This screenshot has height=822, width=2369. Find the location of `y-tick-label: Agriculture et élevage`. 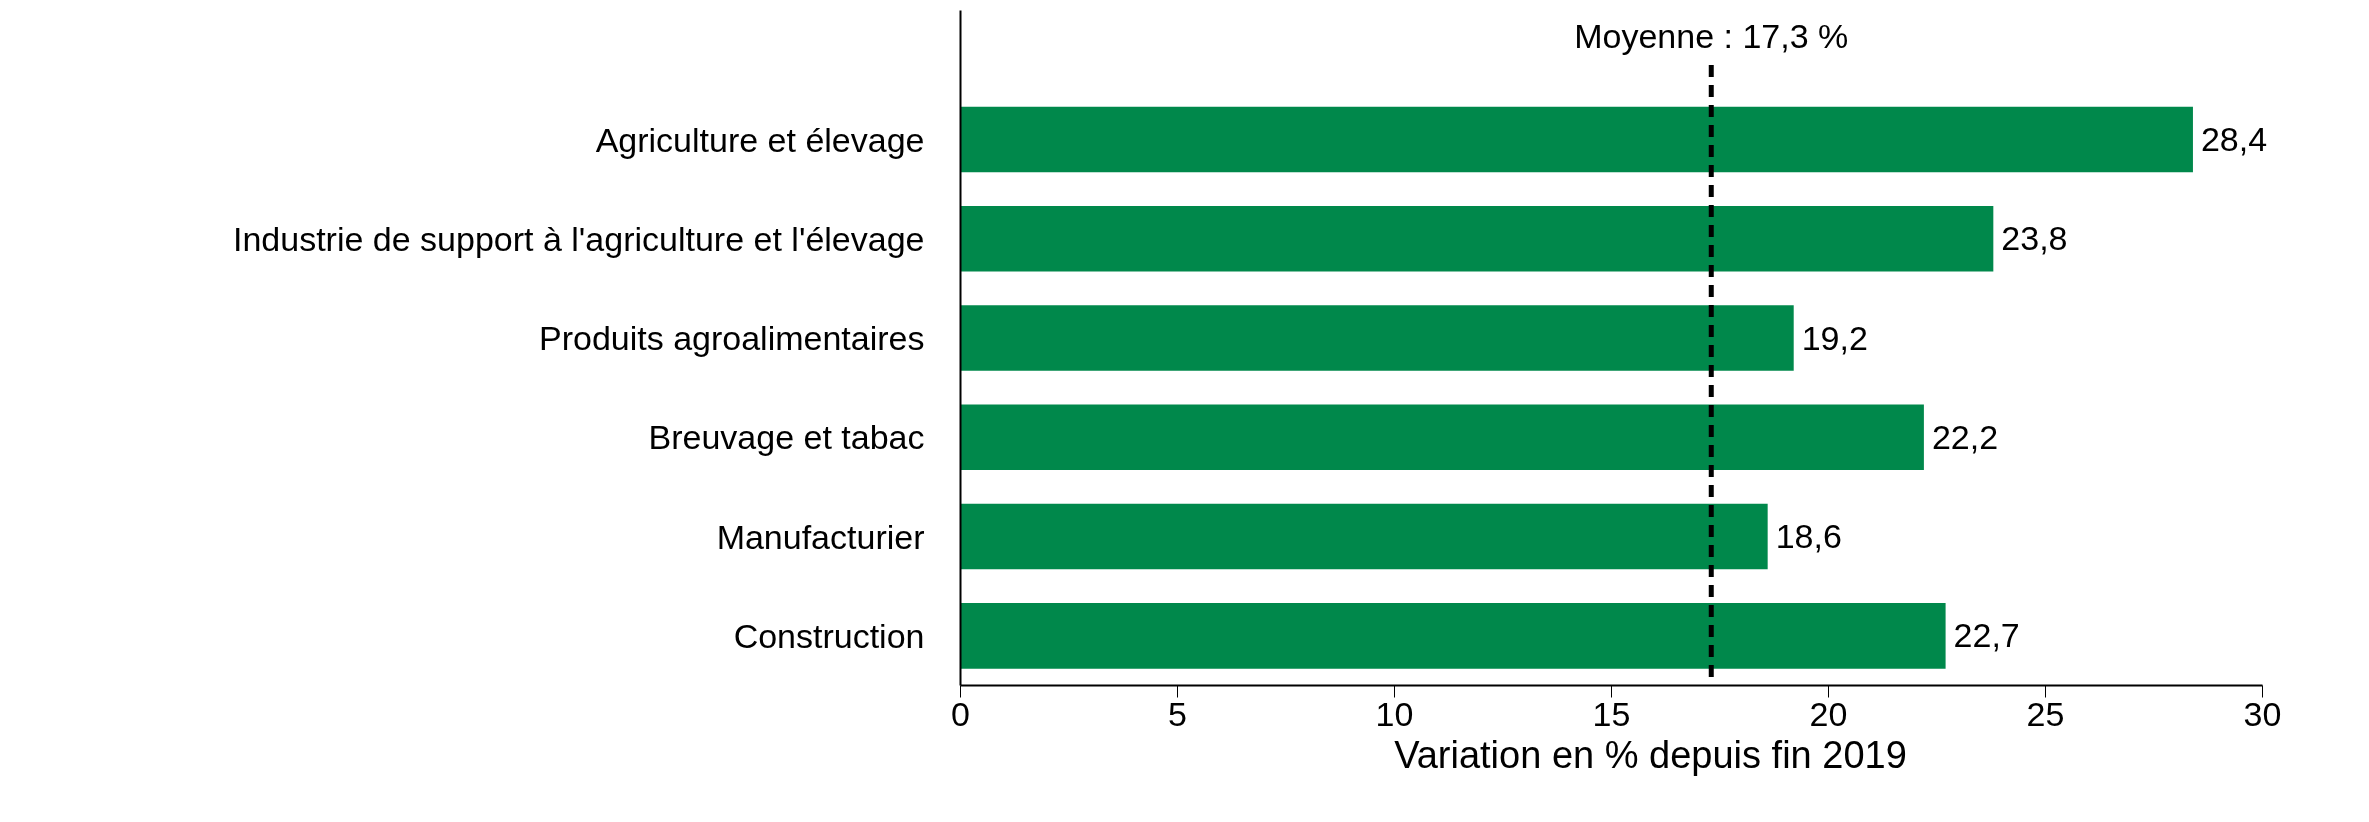

y-tick-label: Agriculture et élevage is located at coordinates (760, 139).